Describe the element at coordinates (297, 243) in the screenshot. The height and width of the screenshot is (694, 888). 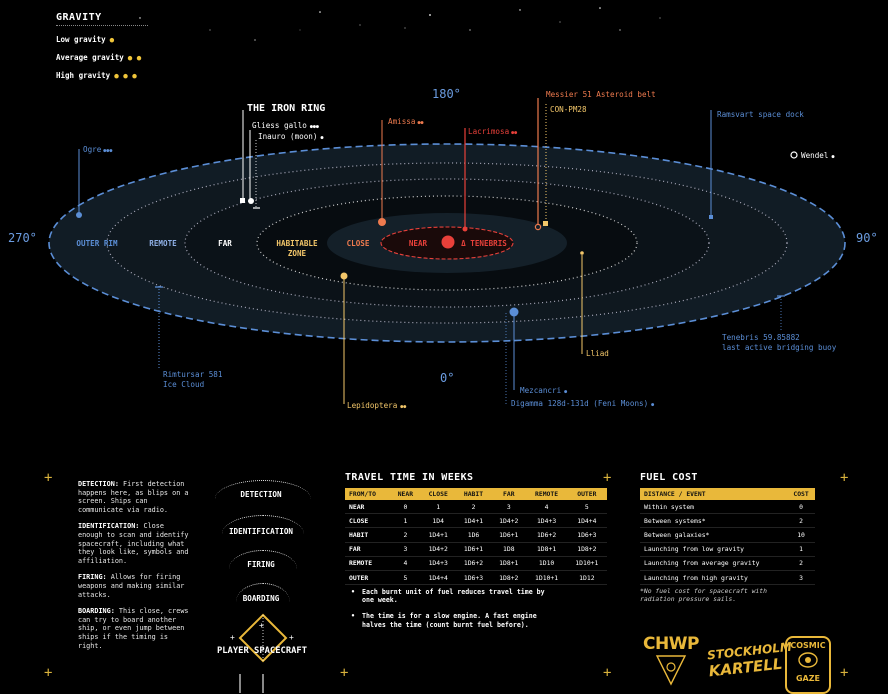
I see `zone-label-habitable: HABITABLE` at that location.